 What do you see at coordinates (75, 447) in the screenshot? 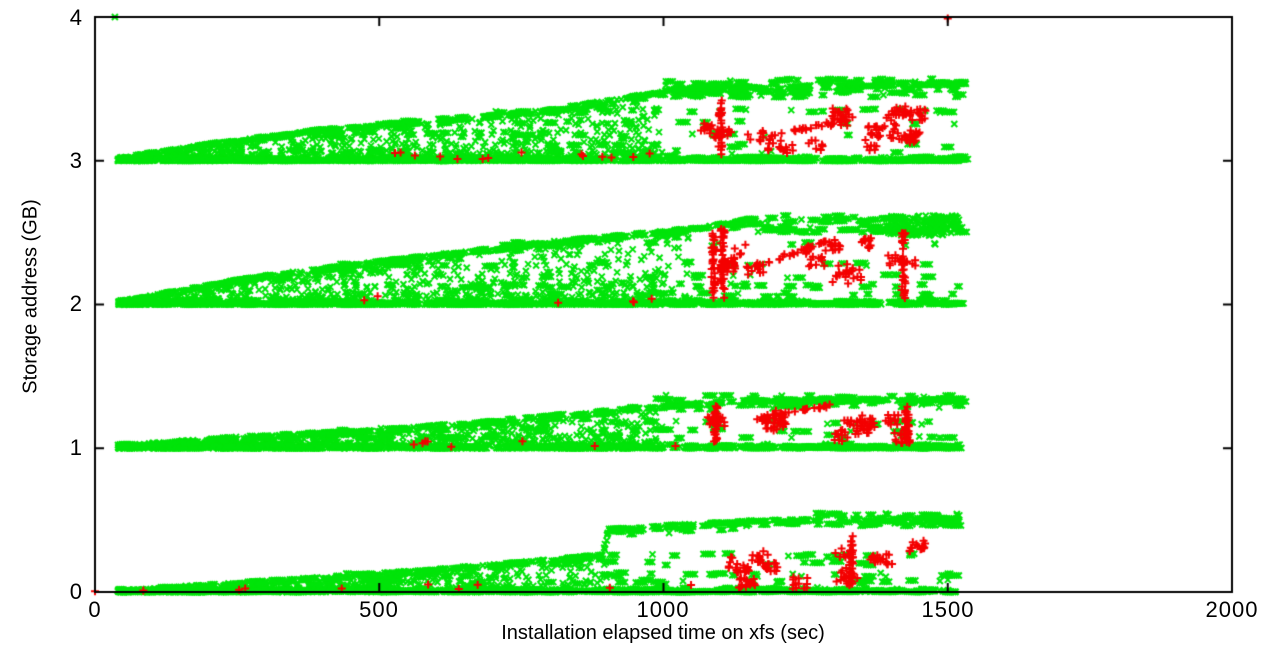
I see `y-tick-label-1: 1` at bounding box center [75, 447].